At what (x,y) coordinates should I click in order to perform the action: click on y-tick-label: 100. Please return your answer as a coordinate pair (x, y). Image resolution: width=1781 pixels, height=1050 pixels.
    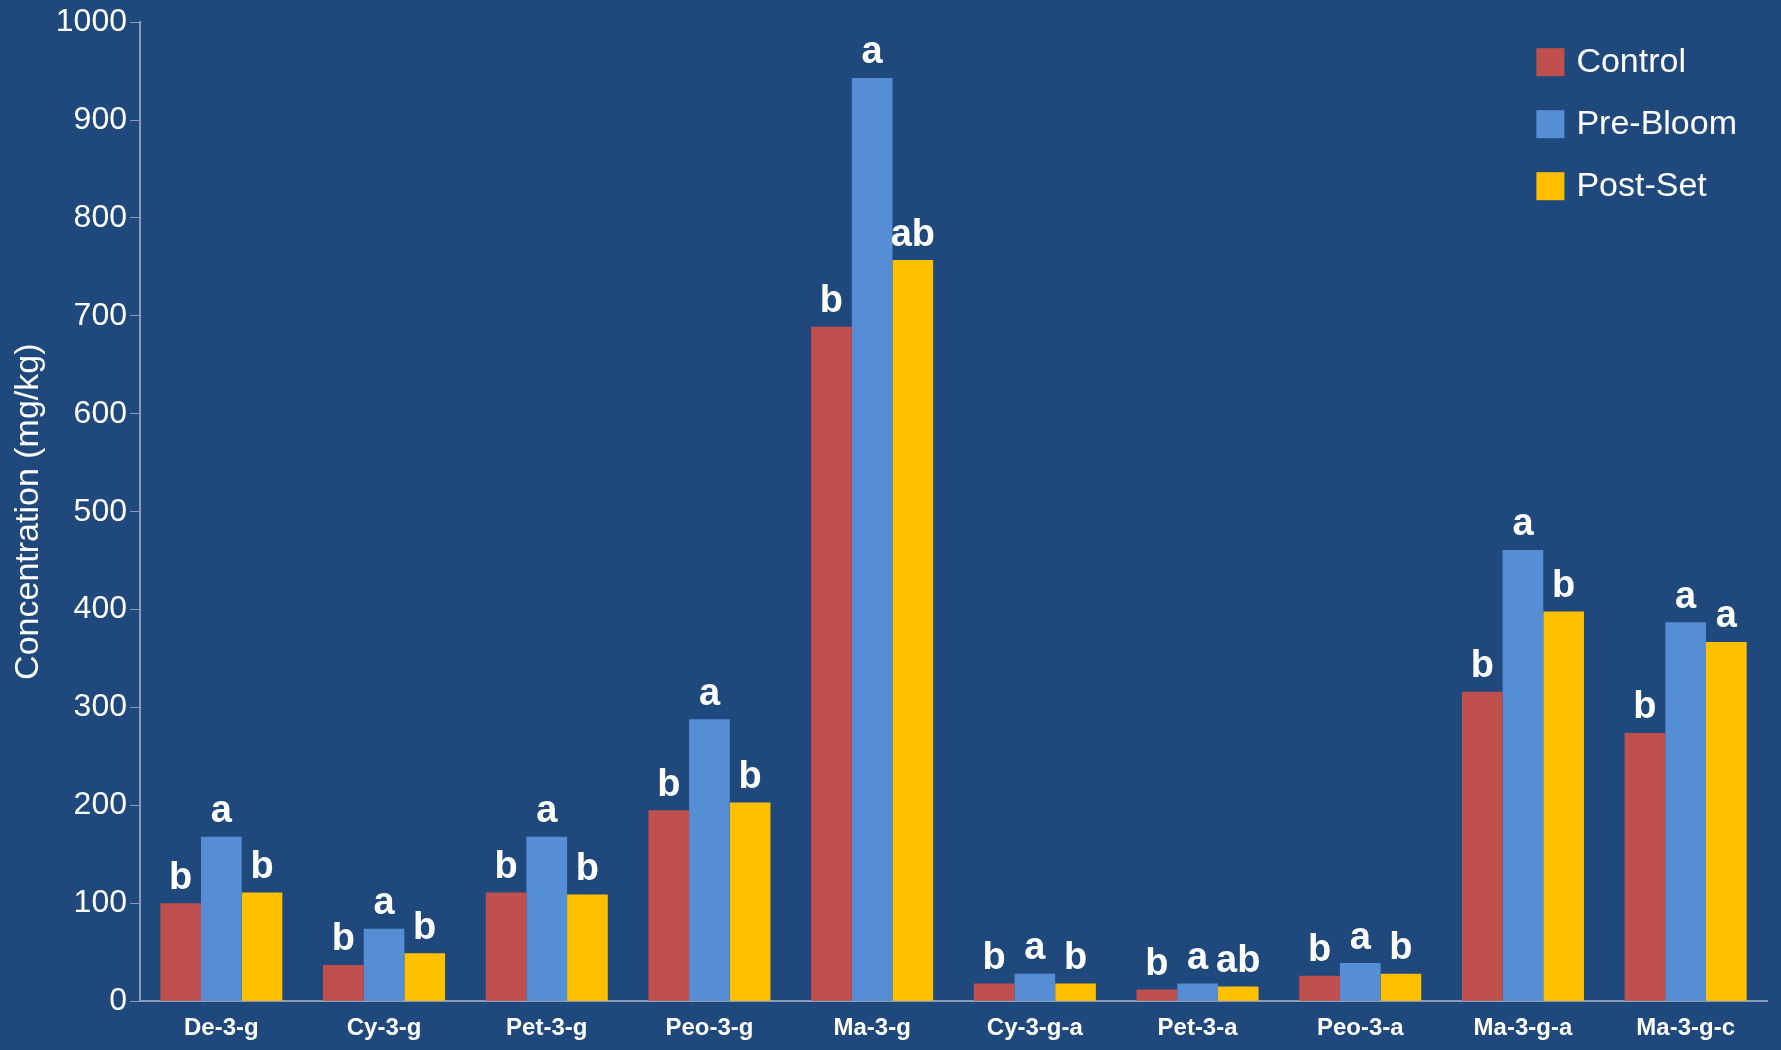
    Looking at the image, I should click on (100, 901).